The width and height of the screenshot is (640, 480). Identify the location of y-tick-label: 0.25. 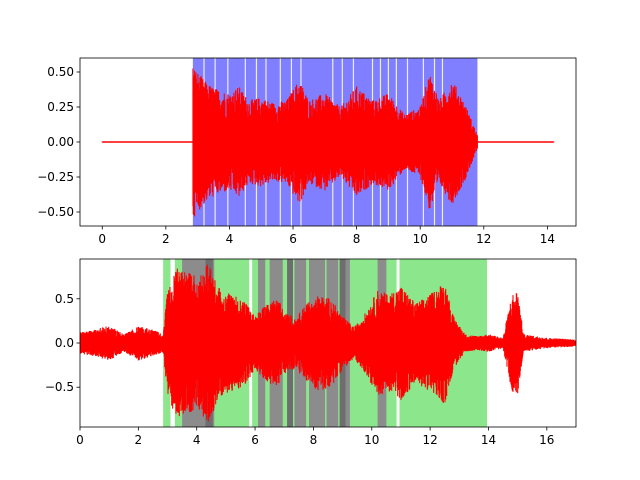
(60, 107).